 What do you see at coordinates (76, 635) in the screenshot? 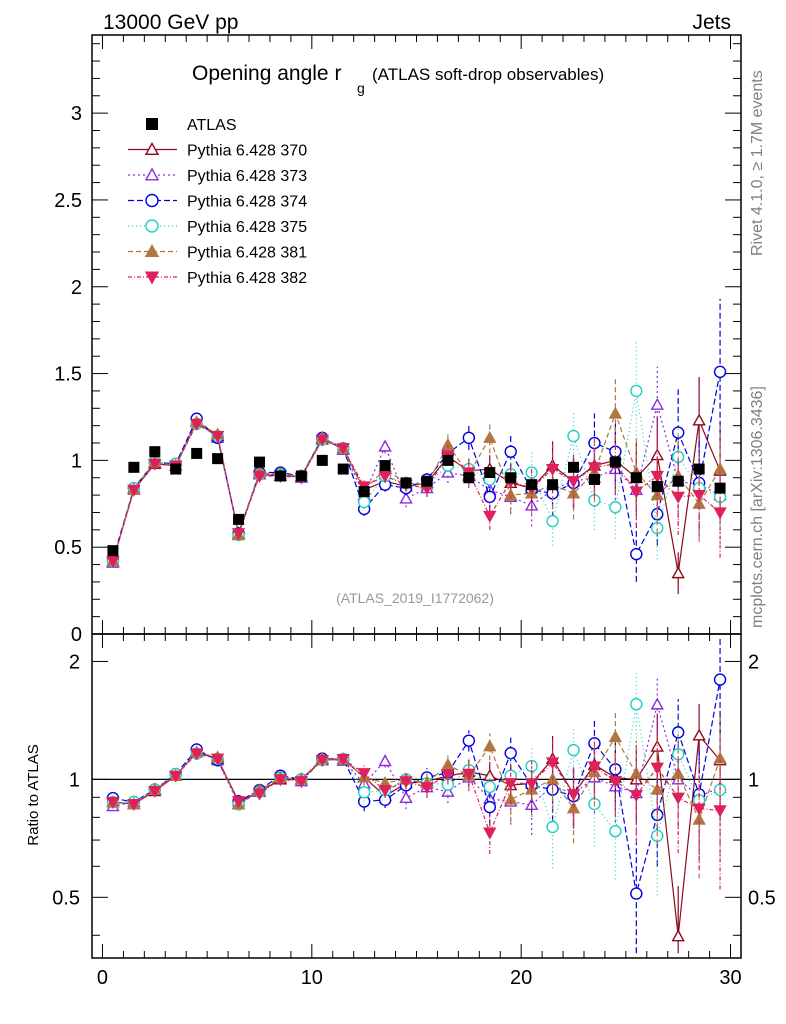
I see `main-ytick-label: 0` at bounding box center [76, 635].